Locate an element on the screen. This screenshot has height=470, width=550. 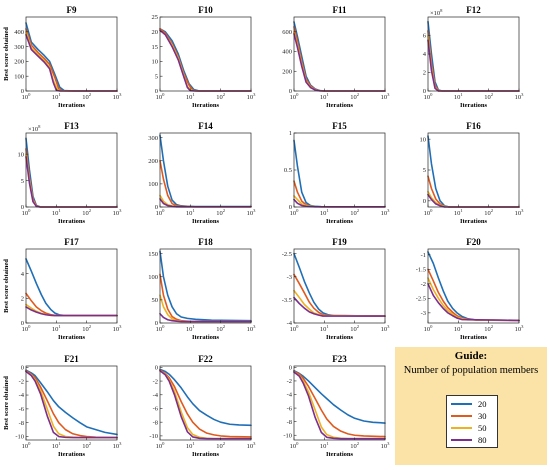
ytick-label-f19-0: -4 is located at coordinates (290, 323).